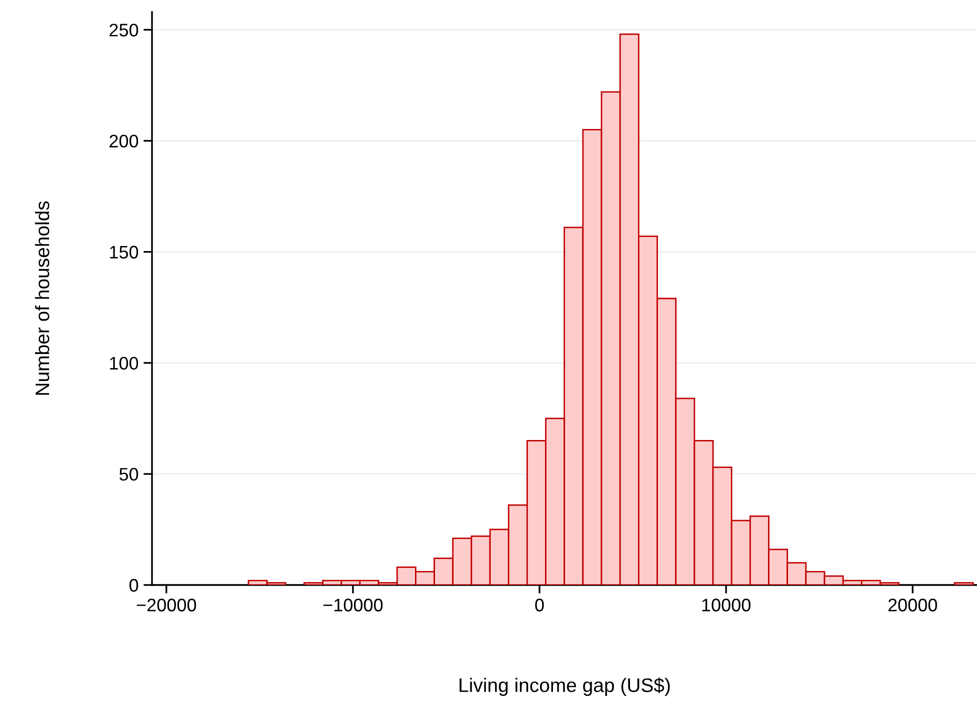  I want to click on x-tick-label: −20000, so click(166, 605).